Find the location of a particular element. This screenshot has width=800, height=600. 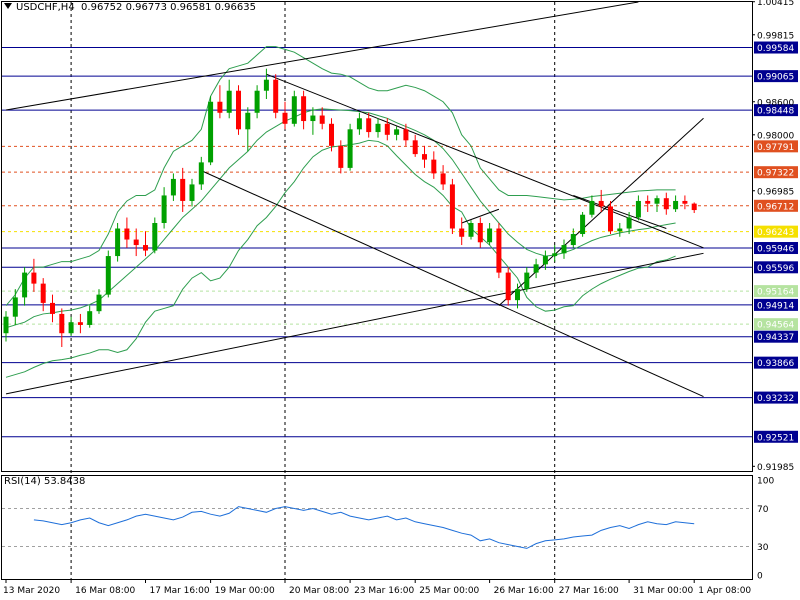

blue-level-label-6: 0.94337 is located at coordinates (775, 338).